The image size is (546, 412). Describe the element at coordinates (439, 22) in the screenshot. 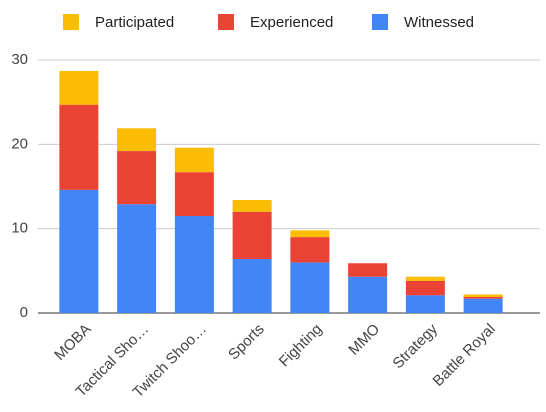

I see `legend-label: Witnessed` at that location.